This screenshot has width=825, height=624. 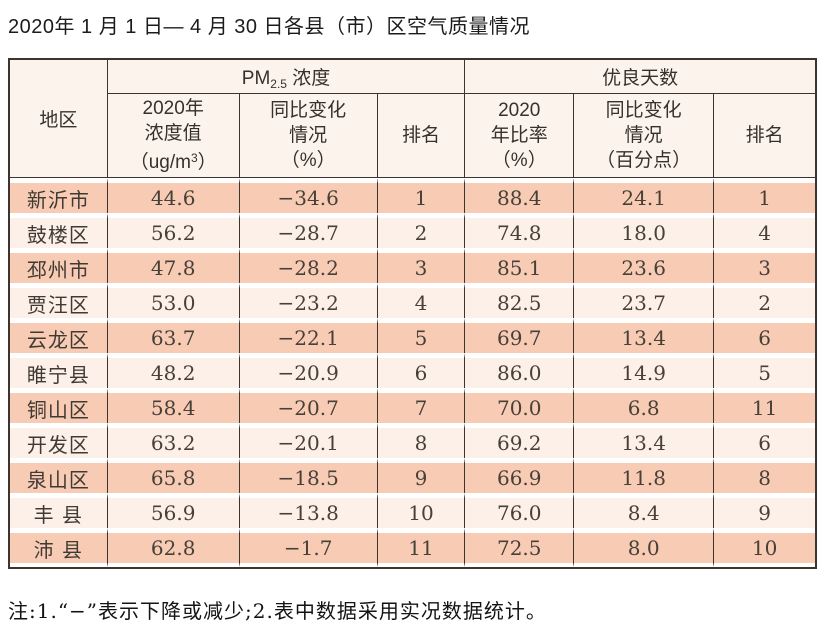 What do you see at coordinates (172, 510) in the screenshot?
I see `pm-value-cell: 56.9` at bounding box center [172, 510].